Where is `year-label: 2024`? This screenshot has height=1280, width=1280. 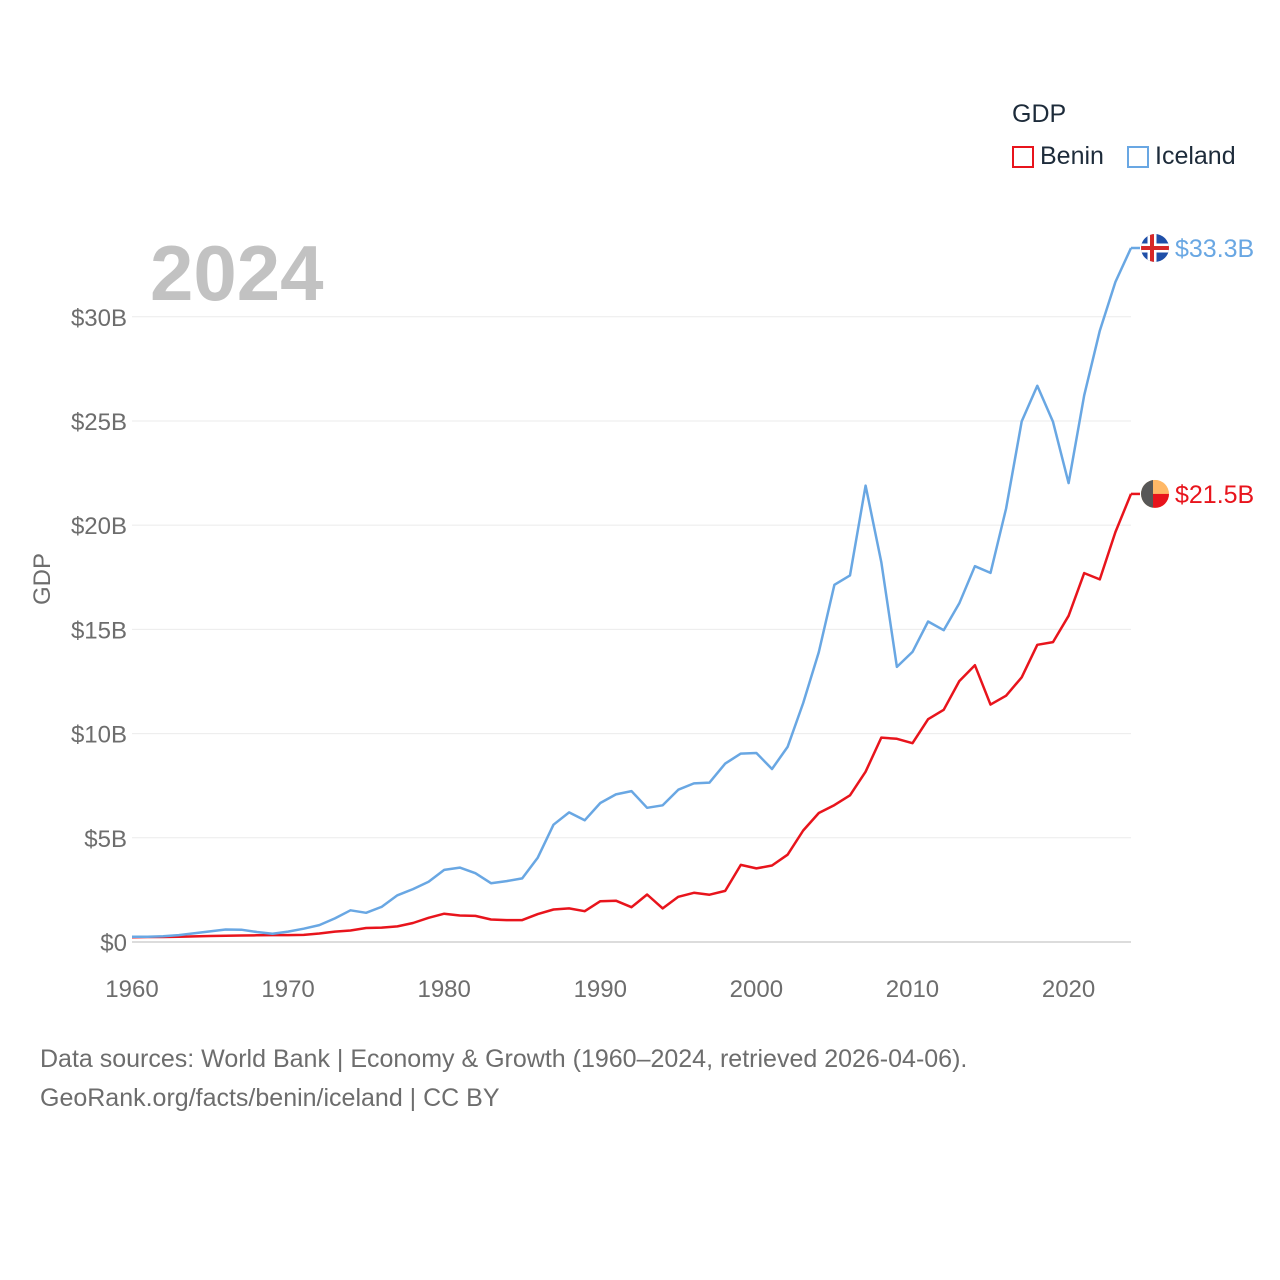
year-label: 2024 is located at coordinates (237, 273).